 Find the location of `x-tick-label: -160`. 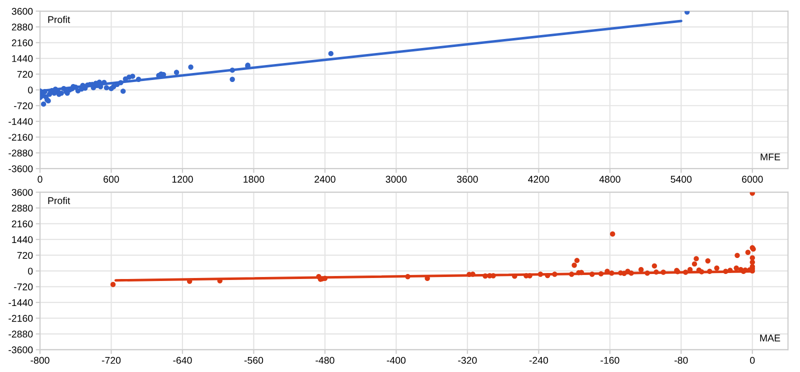

x-tick-label: -160 is located at coordinates (610, 360).